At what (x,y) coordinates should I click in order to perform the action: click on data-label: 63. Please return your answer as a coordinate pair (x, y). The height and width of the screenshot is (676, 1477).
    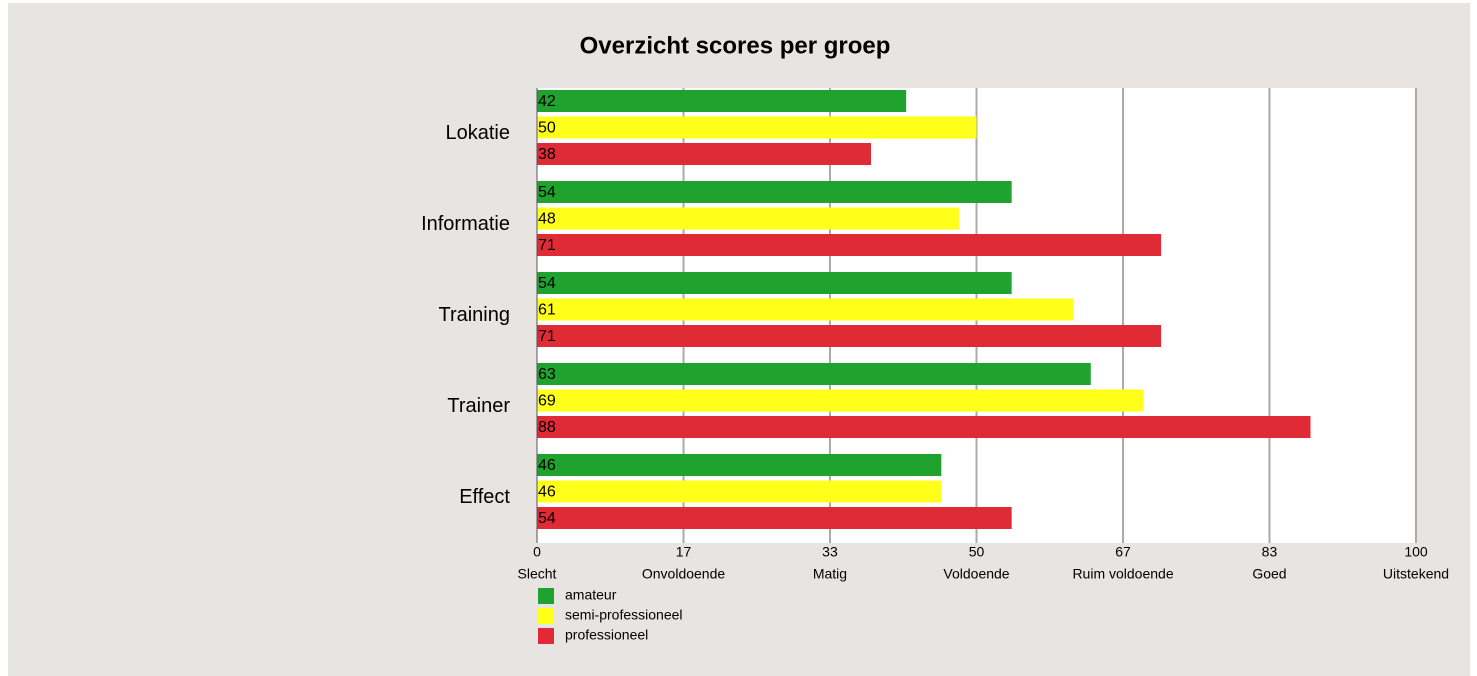
    Looking at the image, I should click on (547, 374).